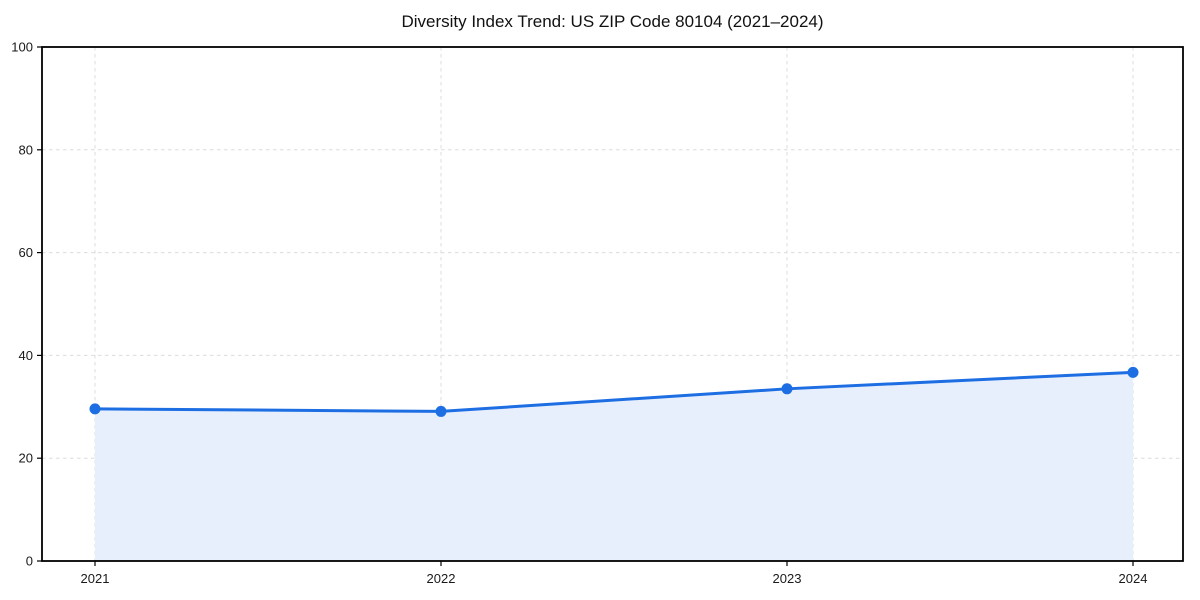  Describe the element at coordinates (26, 458) in the screenshot. I see `y-tick-label: 20` at that location.